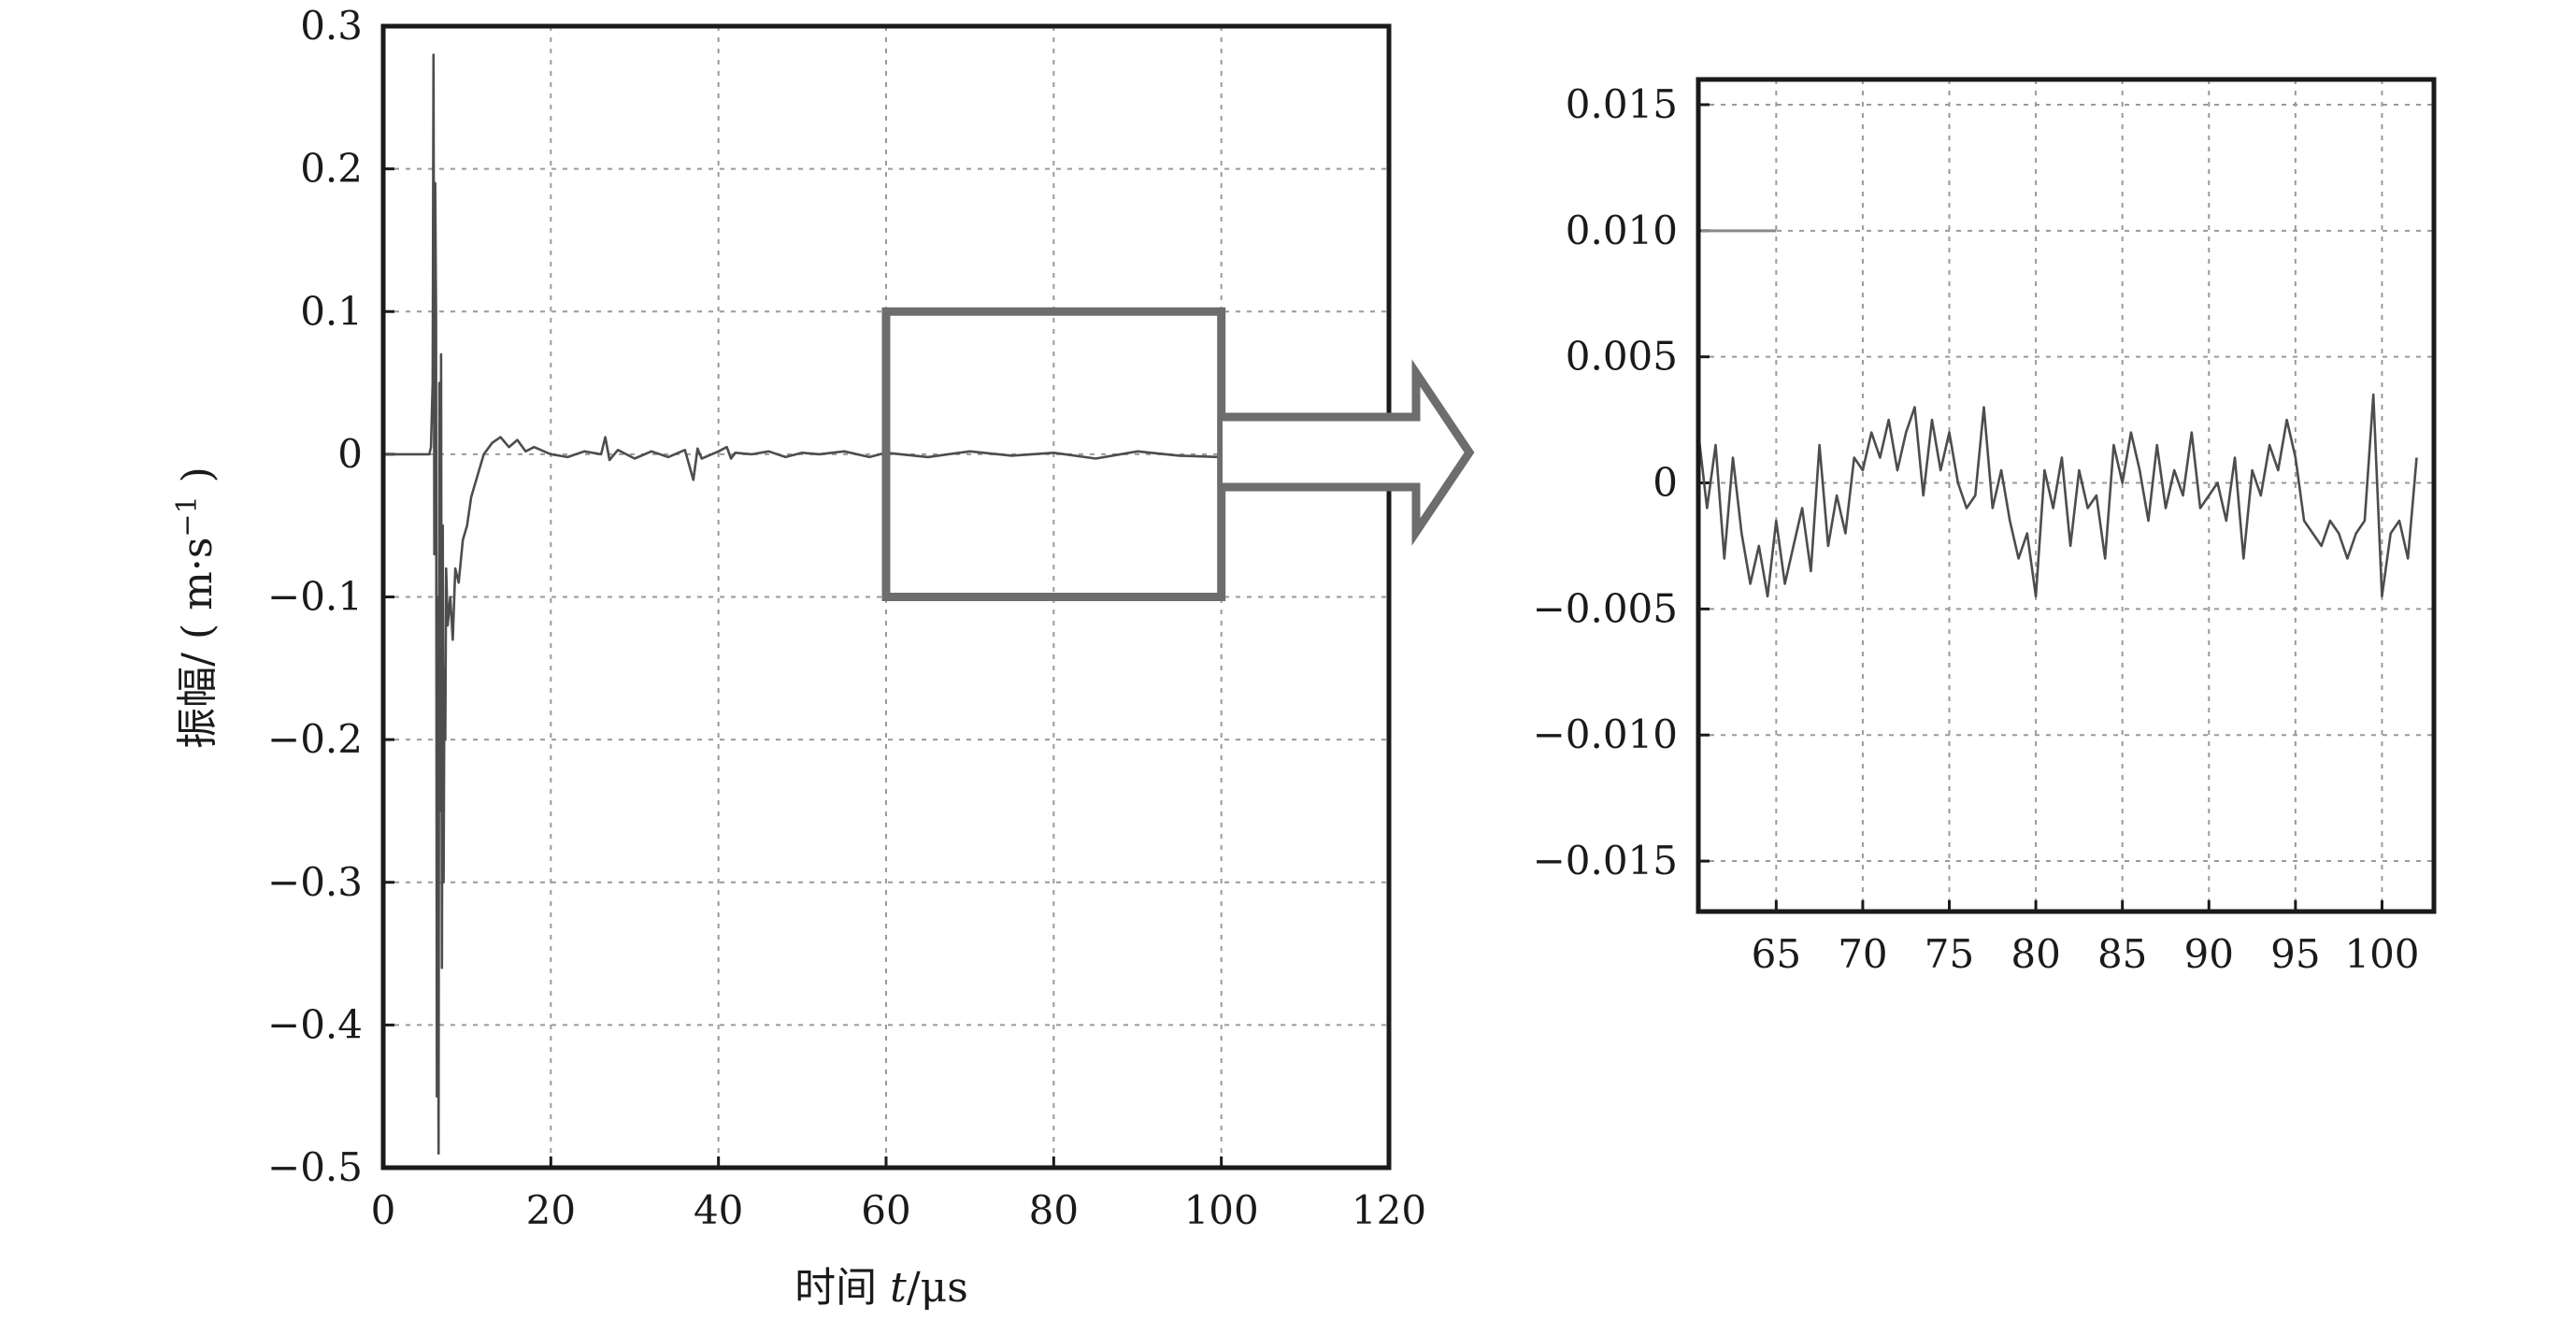  I want to click on zoom-y-tick-label: 0.015, so click(1622, 104).